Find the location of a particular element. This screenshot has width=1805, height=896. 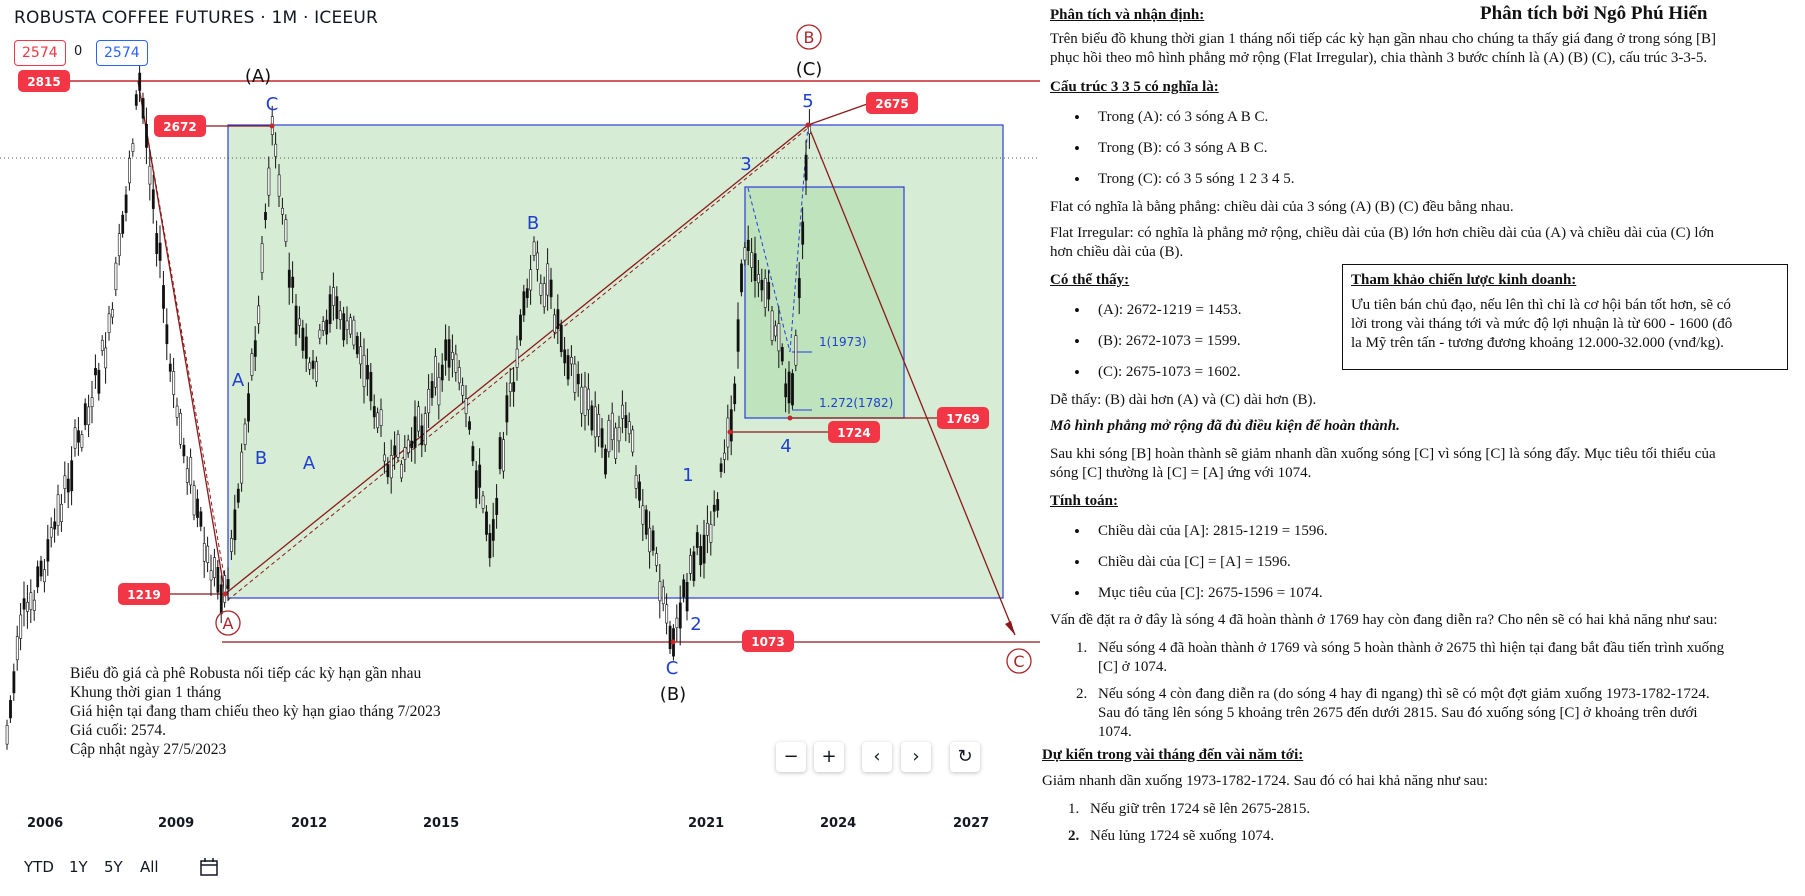

wave-label-c-bottom: C is located at coordinates (672, 668).